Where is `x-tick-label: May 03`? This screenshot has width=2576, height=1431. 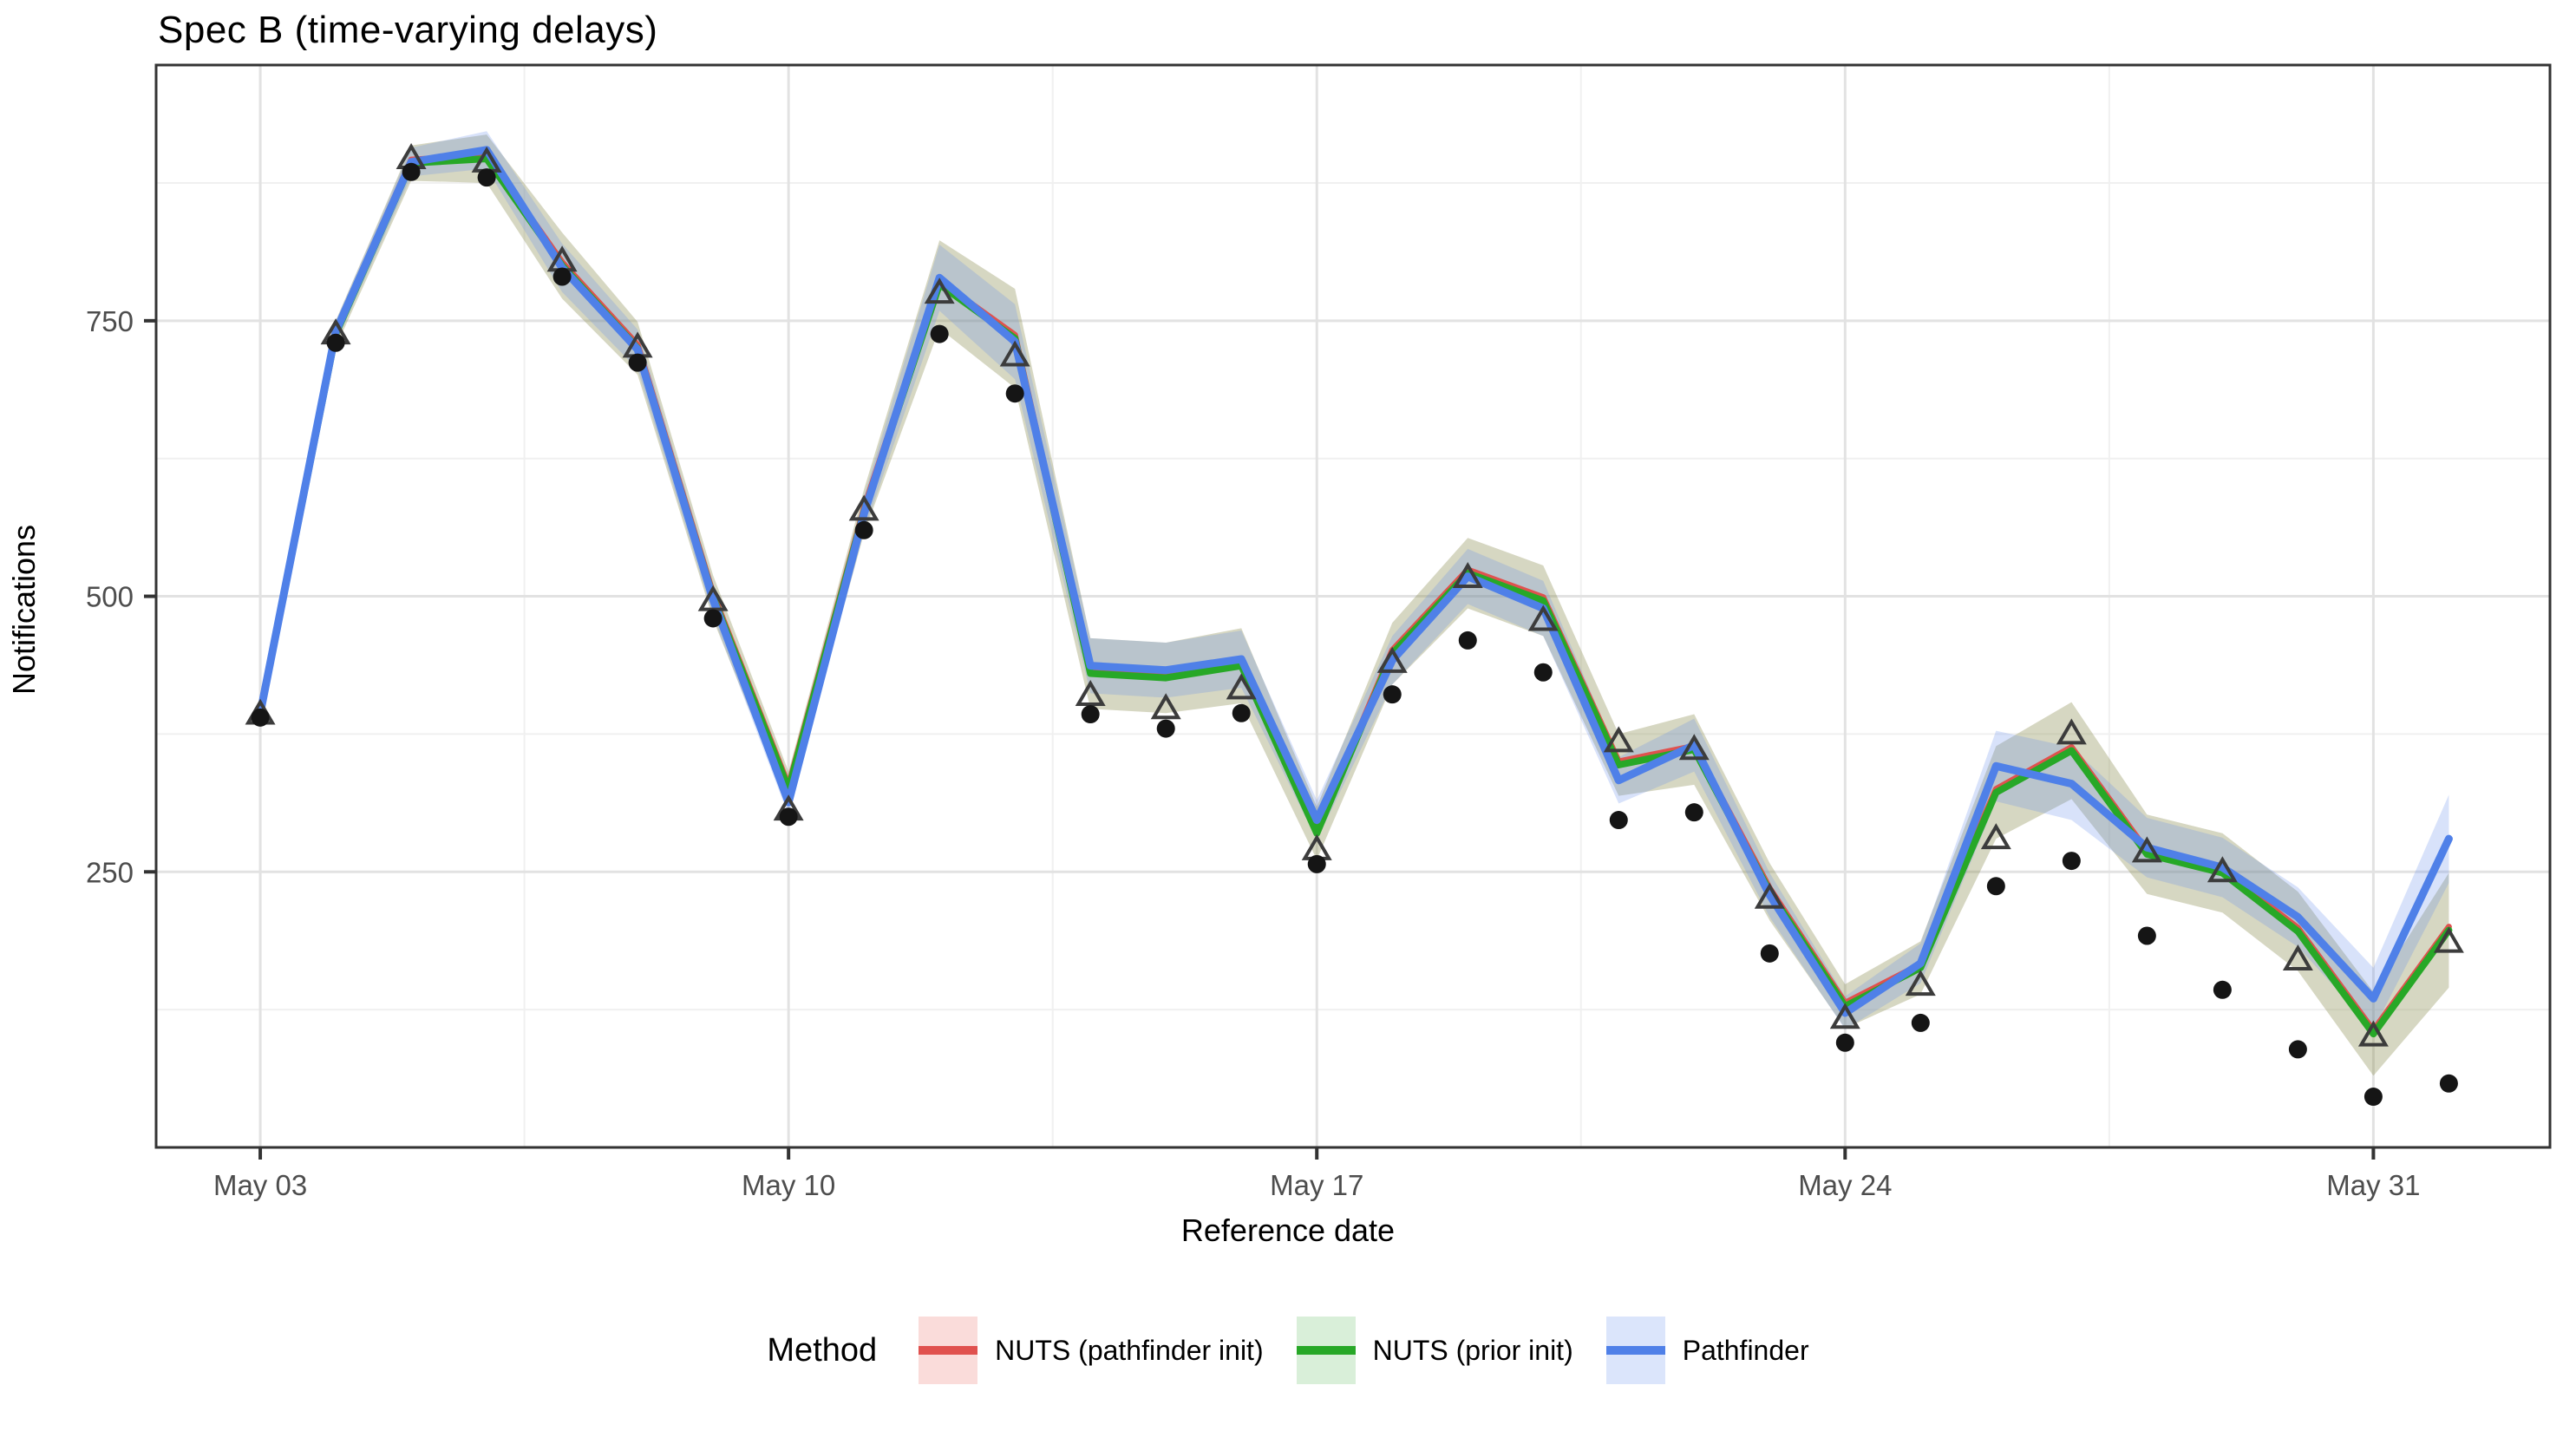 x-tick-label: May 03 is located at coordinates (260, 1185).